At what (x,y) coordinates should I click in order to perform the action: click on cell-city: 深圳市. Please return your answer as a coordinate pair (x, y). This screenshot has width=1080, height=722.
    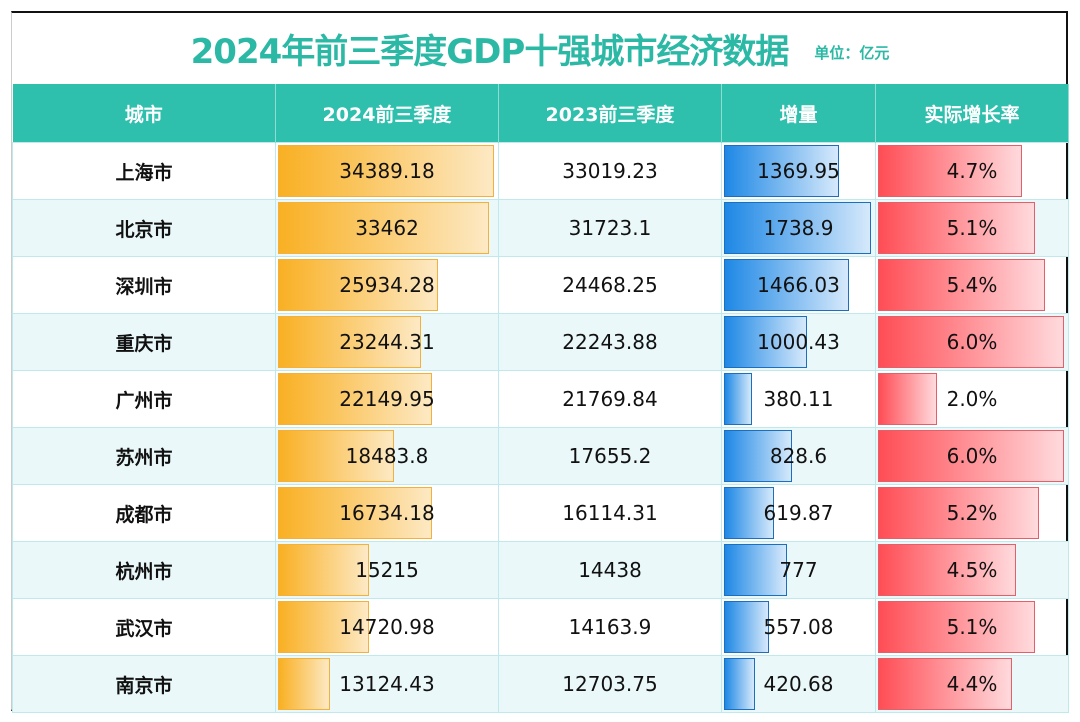
    Looking at the image, I should click on (144, 285).